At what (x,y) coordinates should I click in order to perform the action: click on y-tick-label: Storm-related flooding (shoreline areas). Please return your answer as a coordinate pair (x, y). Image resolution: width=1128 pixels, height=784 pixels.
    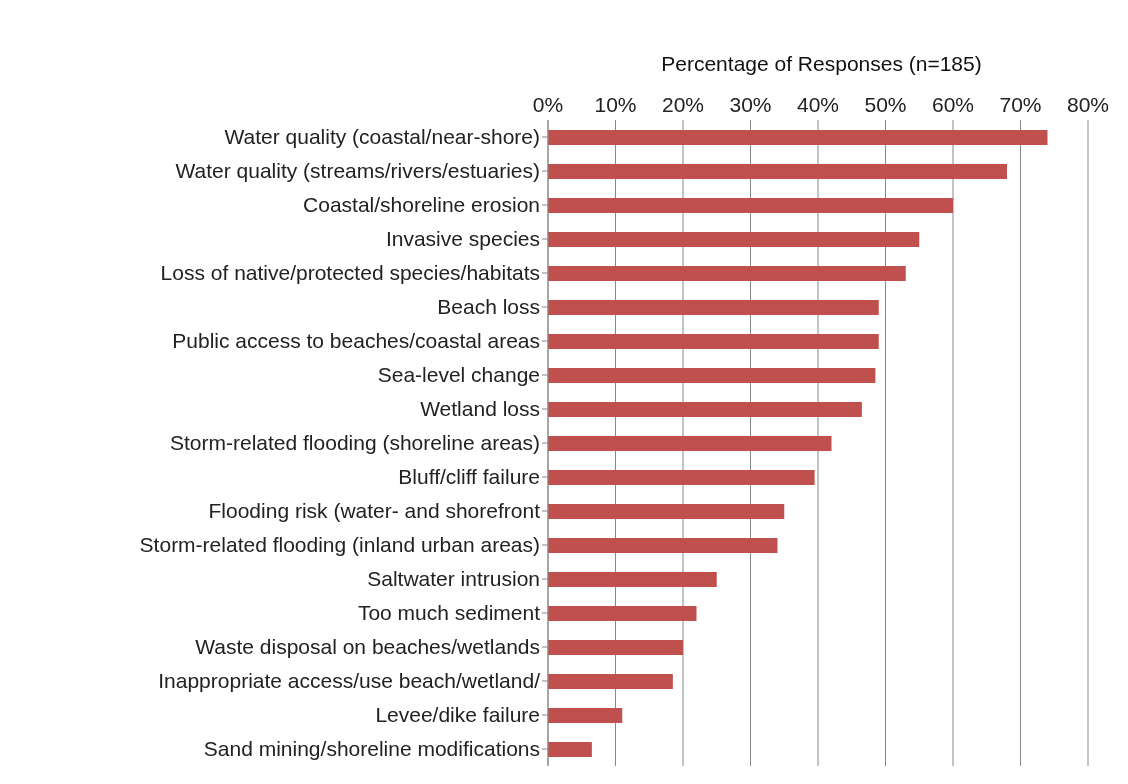
    Looking at the image, I should click on (354, 443).